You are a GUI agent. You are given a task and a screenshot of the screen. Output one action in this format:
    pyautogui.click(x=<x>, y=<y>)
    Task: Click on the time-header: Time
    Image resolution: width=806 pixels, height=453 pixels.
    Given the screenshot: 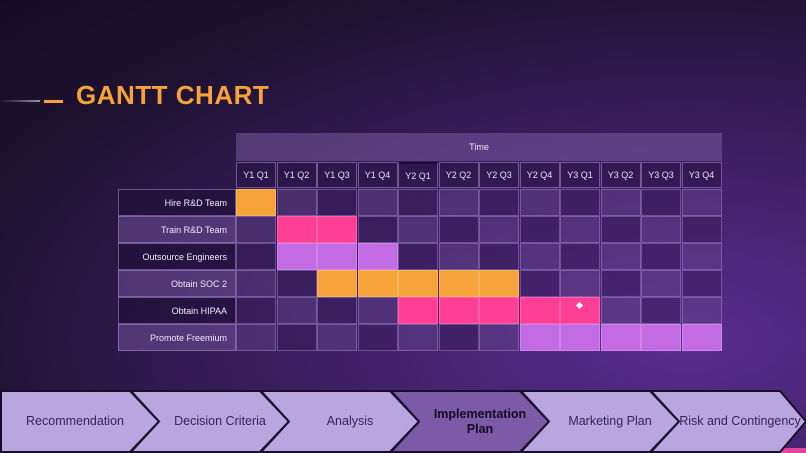 What is the action you would take?
    pyautogui.click(x=479, y=147)
    